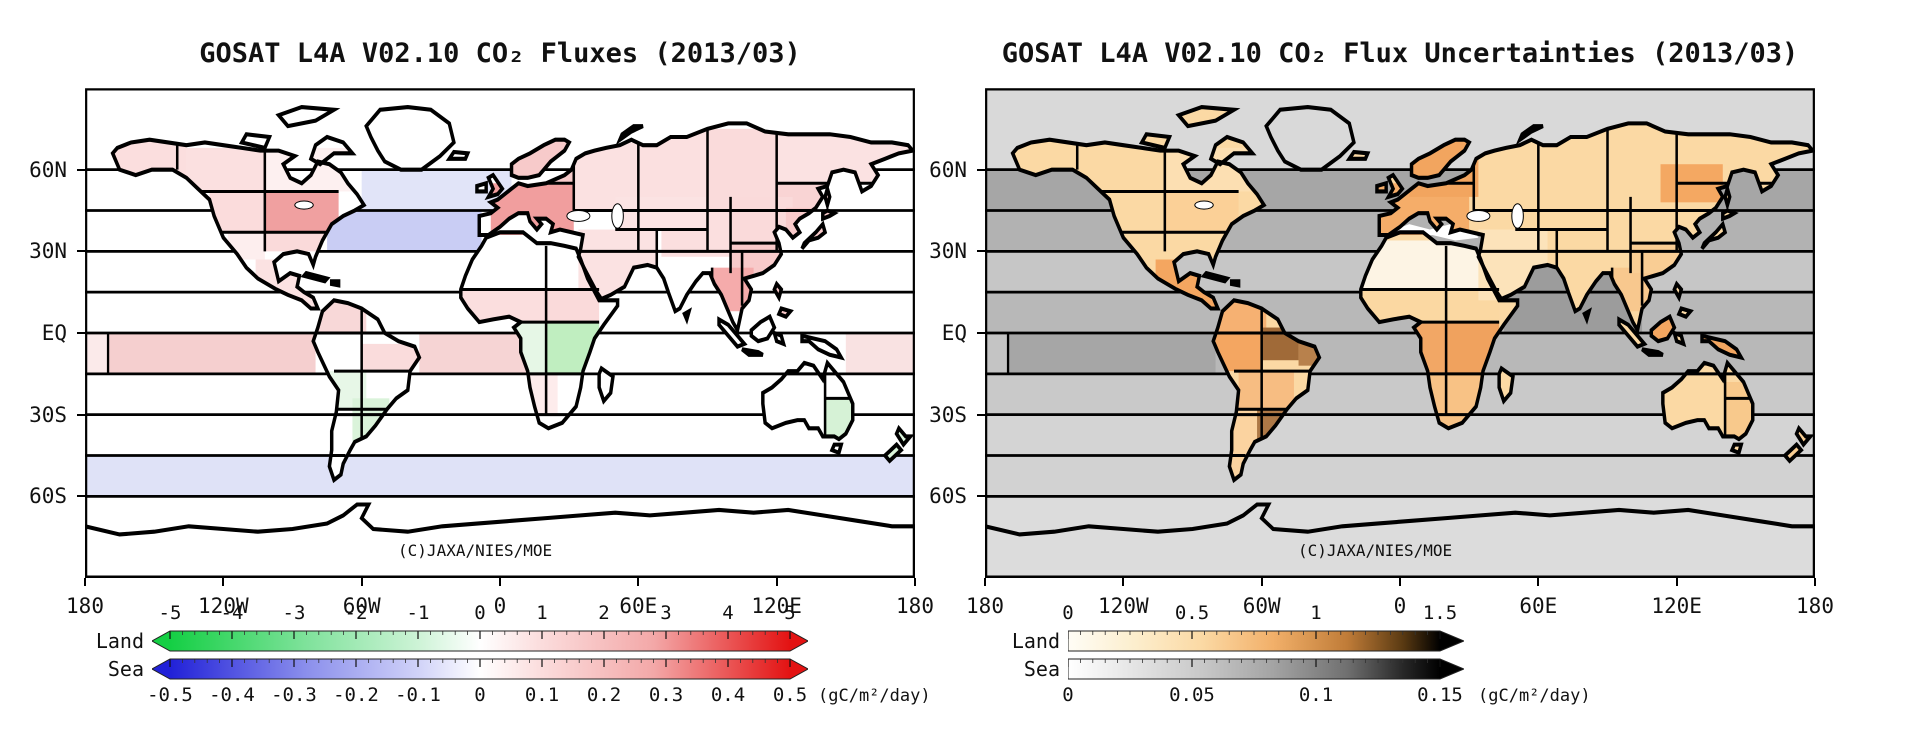 Image resolution: width=1920 pixels, height=750 pixels. What do you see at coordinates (356, 613) in the screenshot?
I see `colorbar-tick-label: -2` at bounding box center [356, 613].